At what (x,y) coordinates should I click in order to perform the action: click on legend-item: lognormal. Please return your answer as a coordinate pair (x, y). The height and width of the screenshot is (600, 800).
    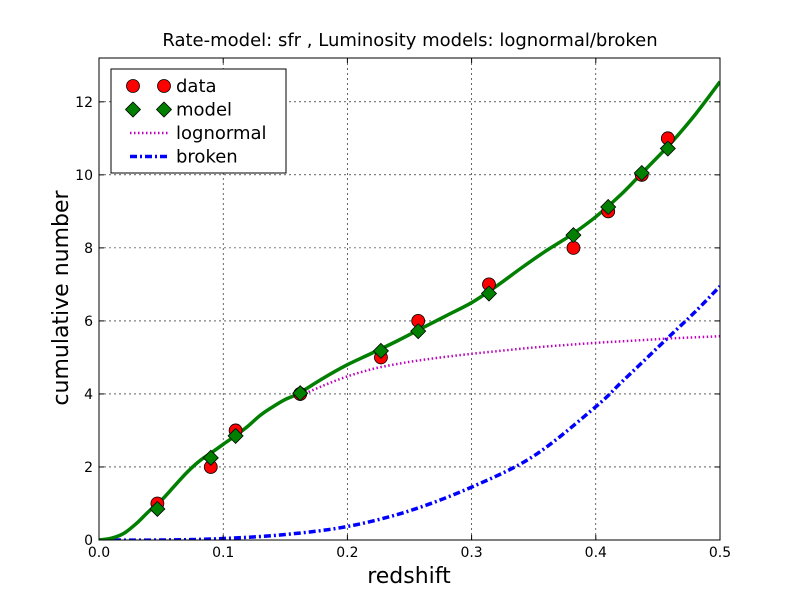
    Looking at the image, I should click on (198, 133).